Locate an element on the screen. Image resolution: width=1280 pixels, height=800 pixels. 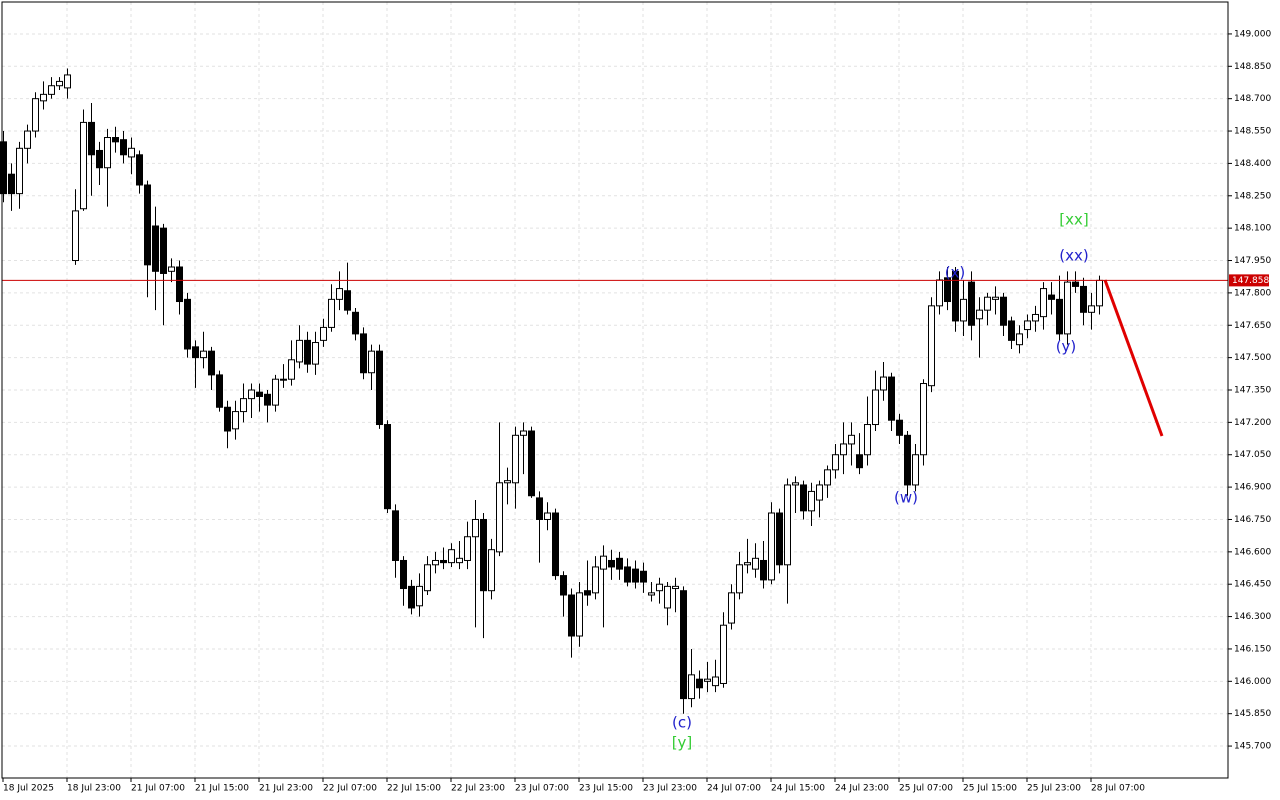
wave-label: (xx) is located at coordinates (1073, 256).